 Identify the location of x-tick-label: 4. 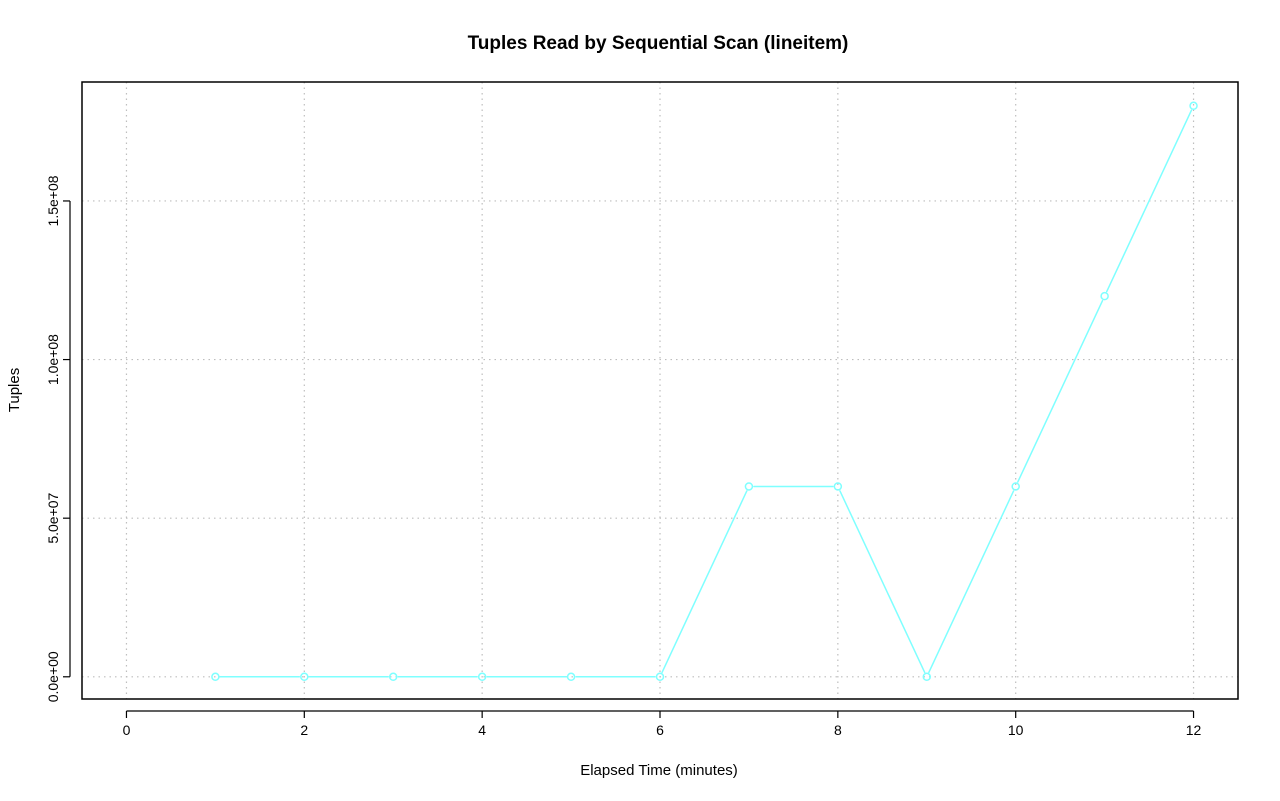
(482, 730).